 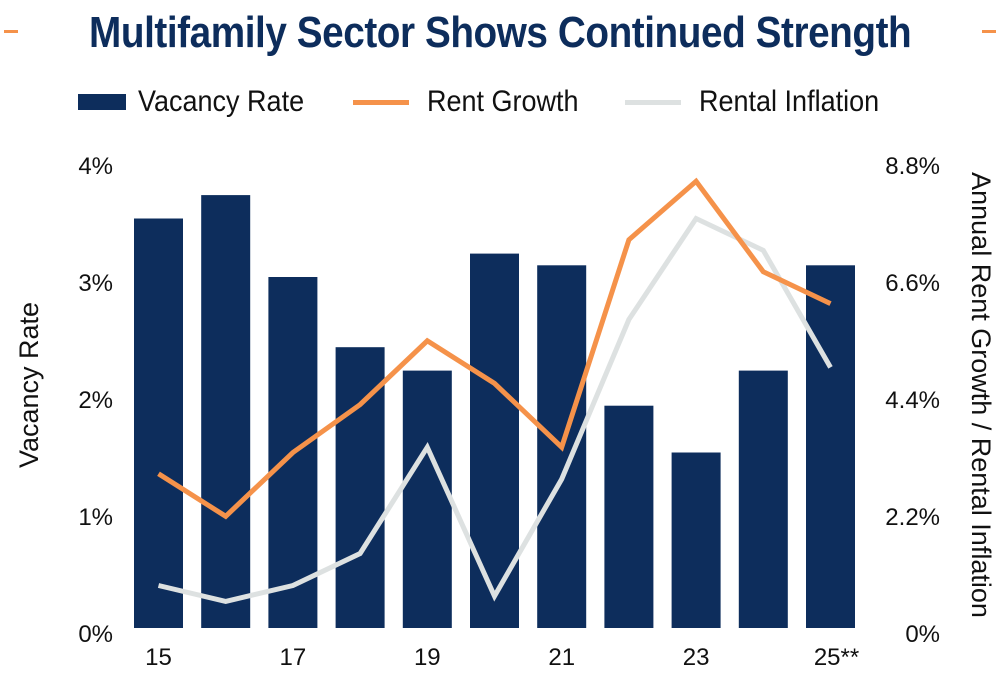 What do you see at coordinates (11, 31) in the screenshot?
I see `title-dash-left` at bounding box center [11, 31].